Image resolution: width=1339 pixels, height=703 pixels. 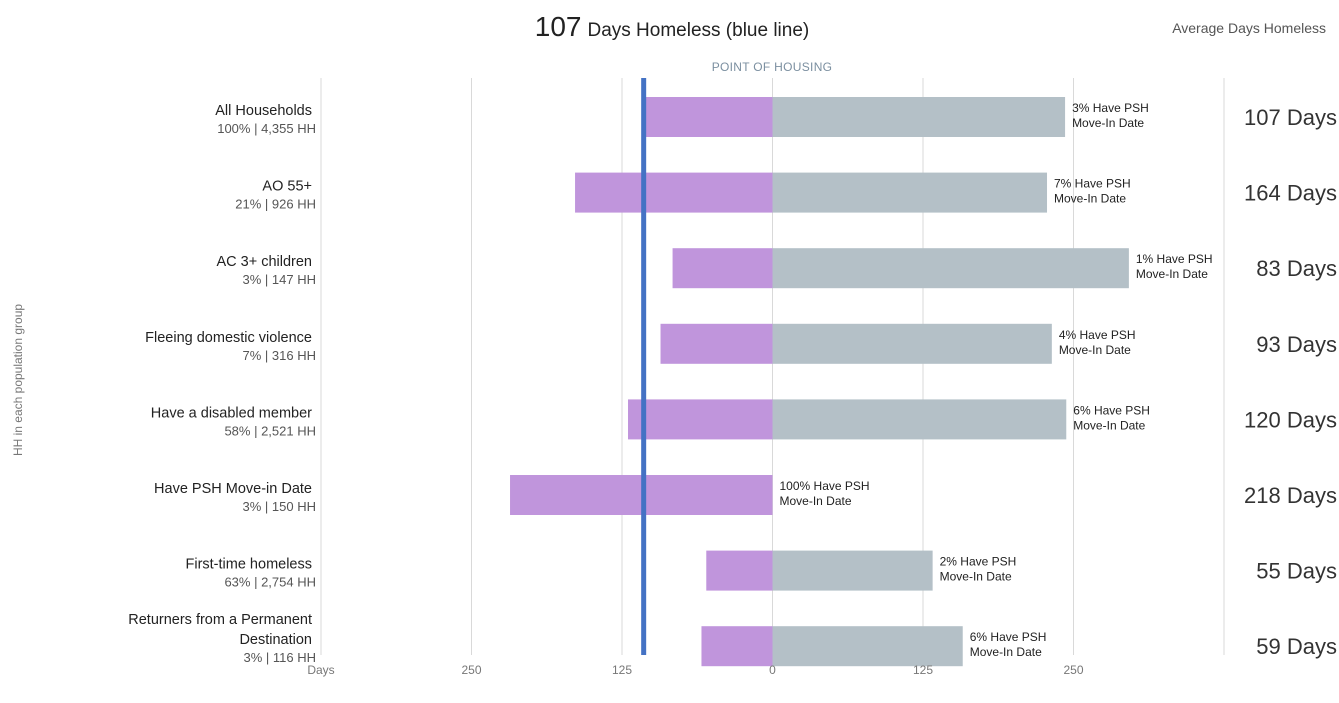 What do you see at coordinates (698, 30) in the screenshot?
I see `headline-text: Days Homeless (blue line)` at bounding box center [698, 30].